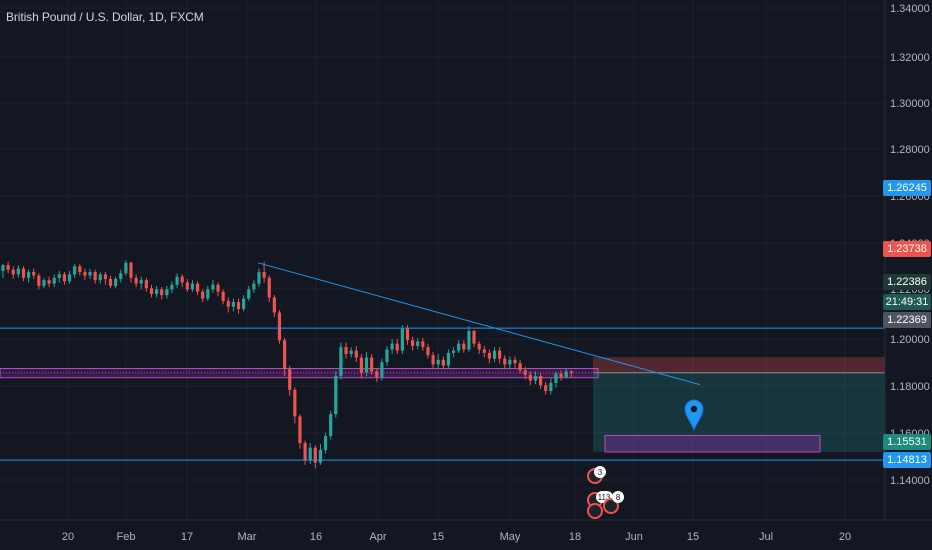  Describe the element at coordinates (377, 537) in the screenshot. I see `x-tick-label: Apr` at that location.